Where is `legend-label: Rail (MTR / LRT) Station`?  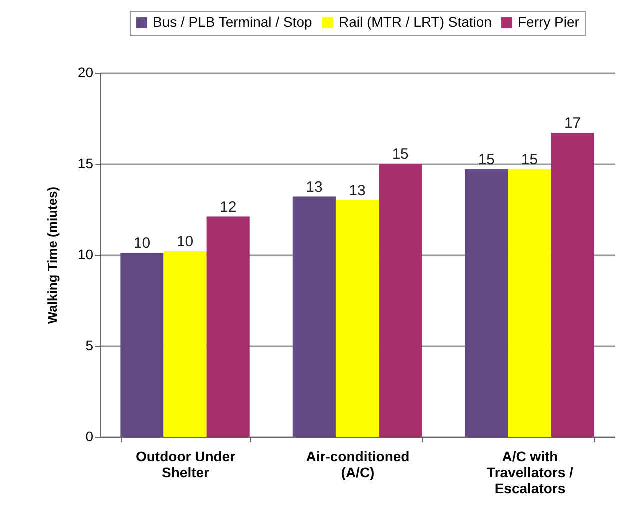
legend-label: Rail (MTR / LRT) Station is located at coordinates (415, 22).